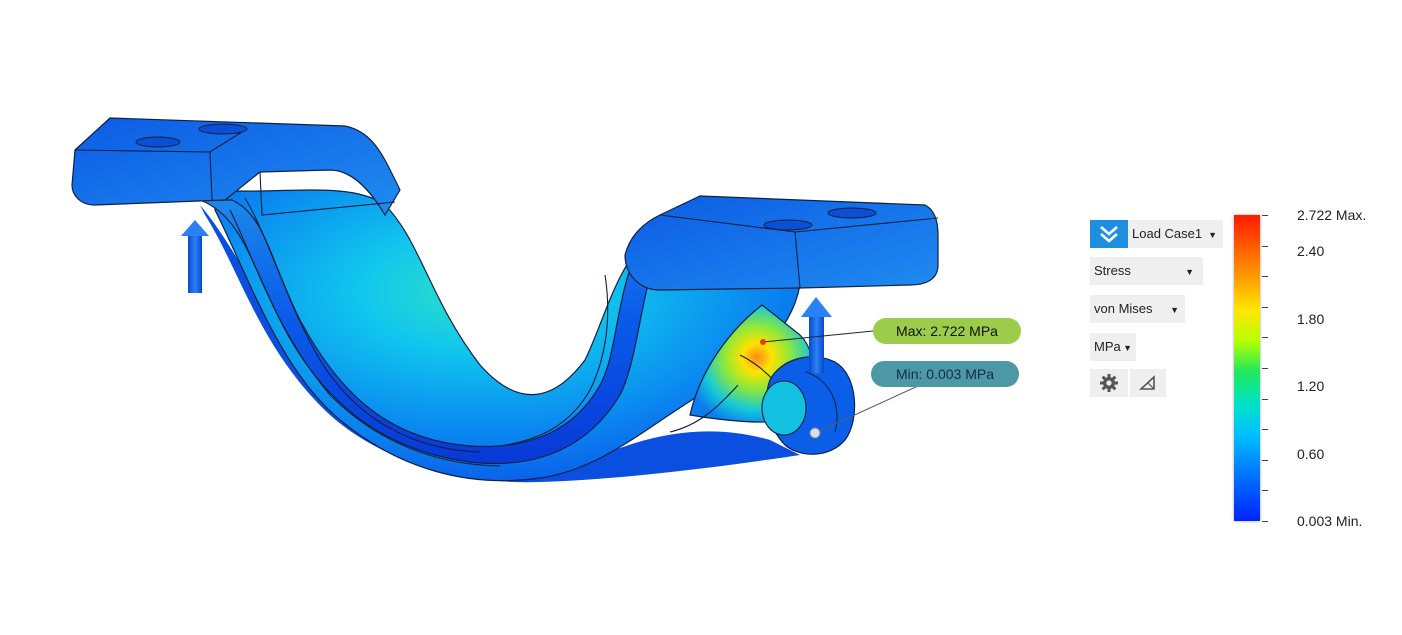 This screenshot has height=635, width=1402. I want to click on legend-tick-label: 0.60, so click(1311, 453).